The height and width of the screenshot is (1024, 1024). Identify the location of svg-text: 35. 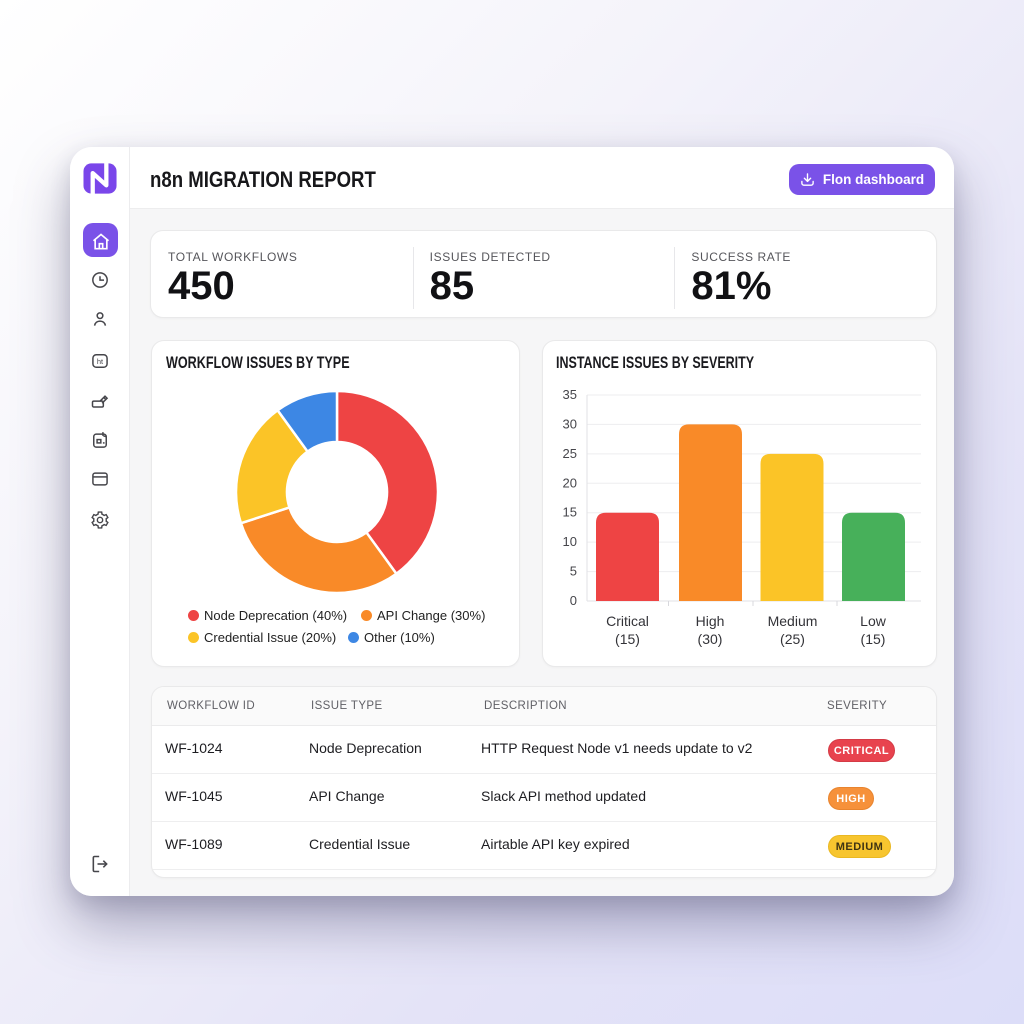
(570, 394).